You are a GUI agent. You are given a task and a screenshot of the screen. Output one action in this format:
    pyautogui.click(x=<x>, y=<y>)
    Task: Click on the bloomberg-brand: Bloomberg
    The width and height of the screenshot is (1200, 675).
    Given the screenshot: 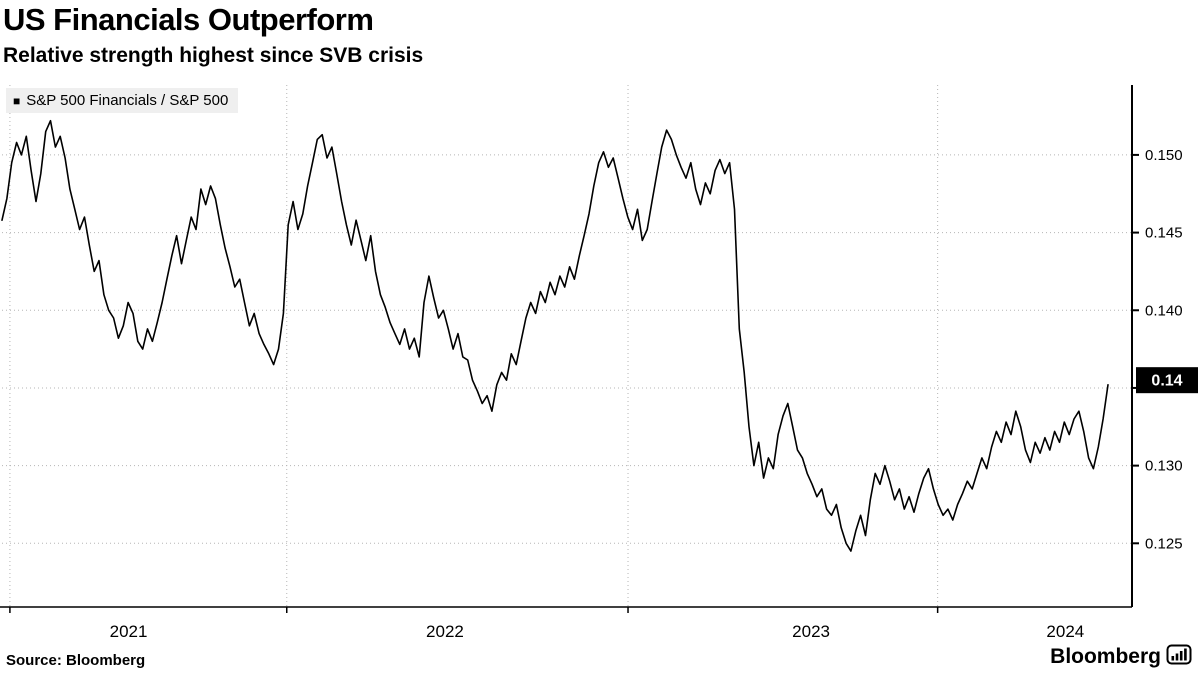 What is the action you would take?
    pyautogui.click(x=1121, y=657)
    